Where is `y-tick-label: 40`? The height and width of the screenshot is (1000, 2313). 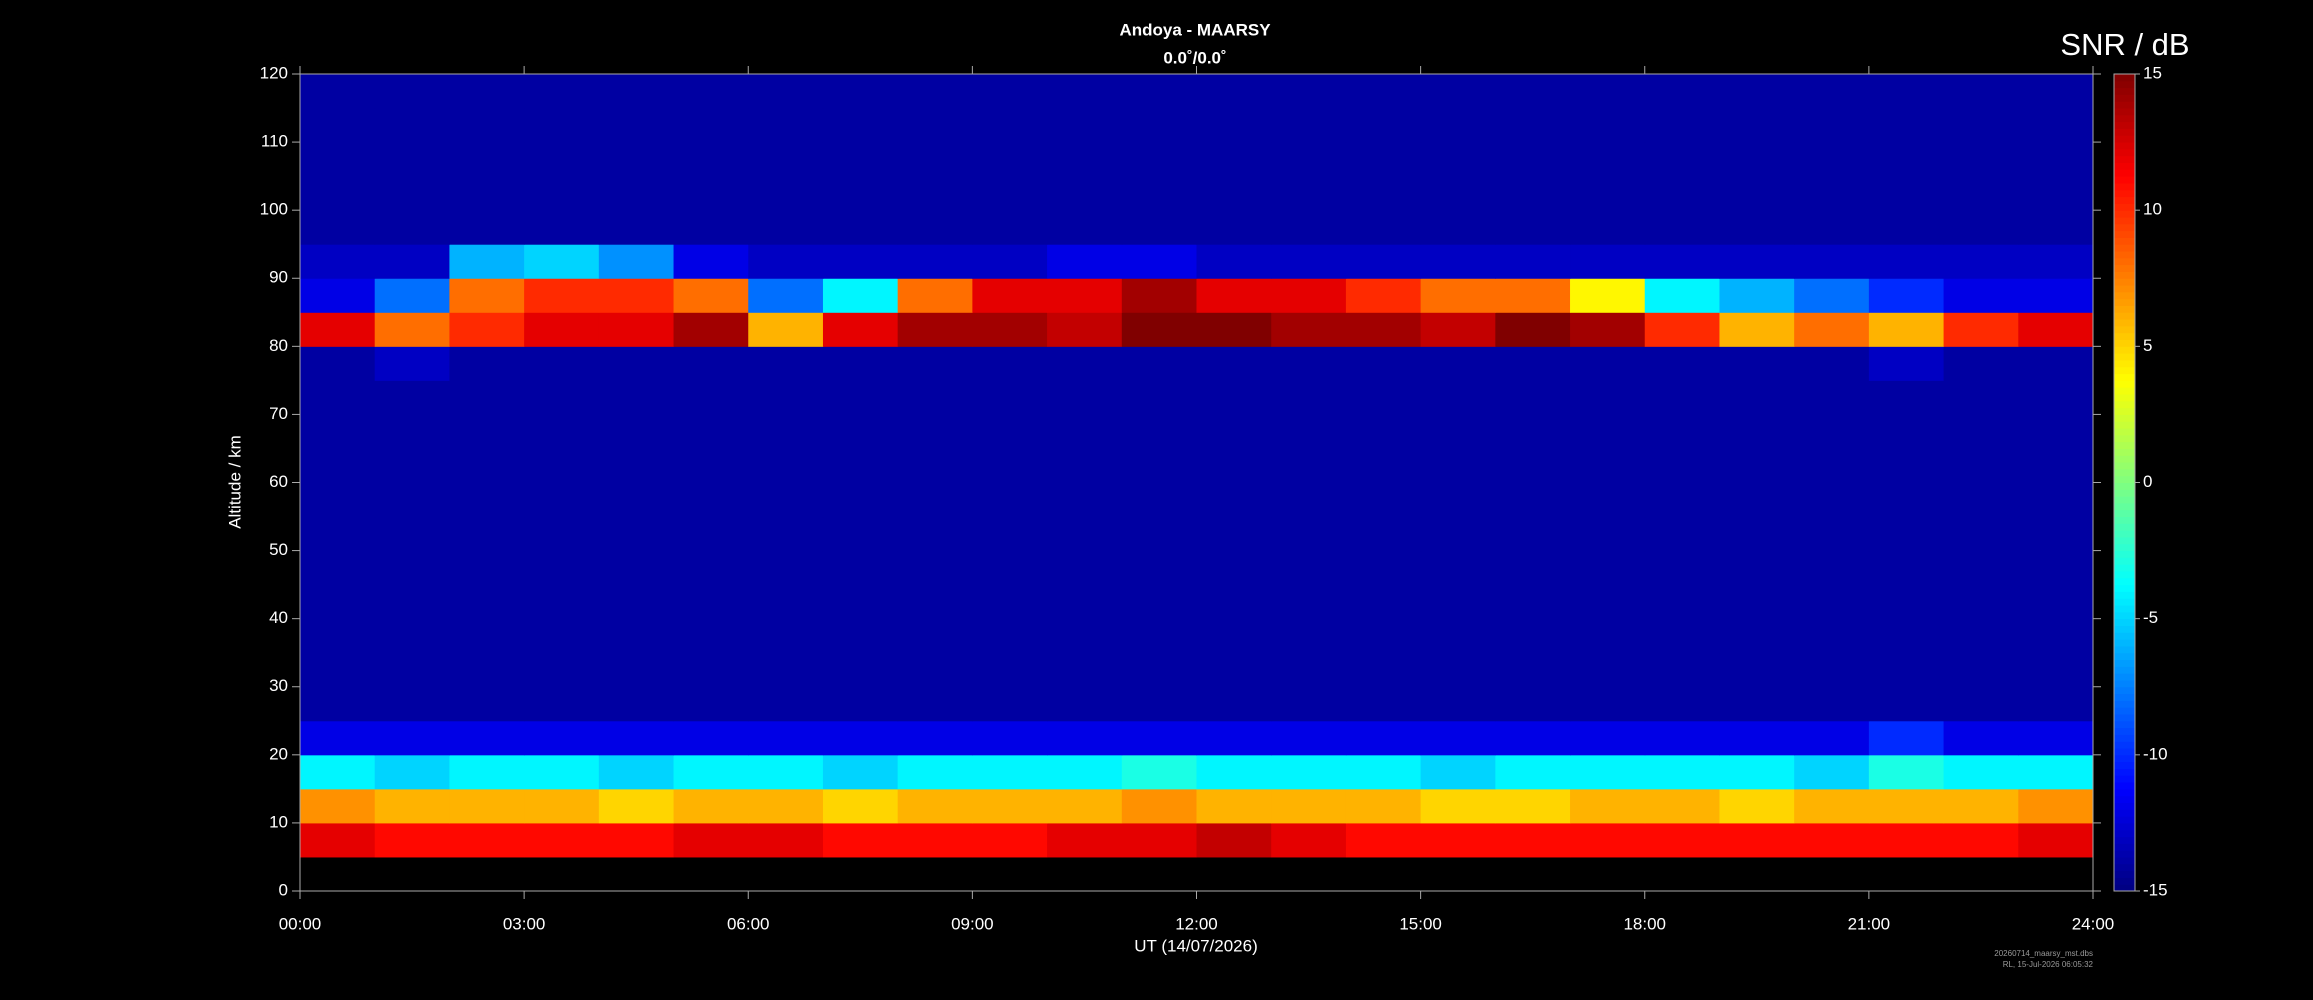 y-tick-label: 40 is located at coordinates (278, 617).